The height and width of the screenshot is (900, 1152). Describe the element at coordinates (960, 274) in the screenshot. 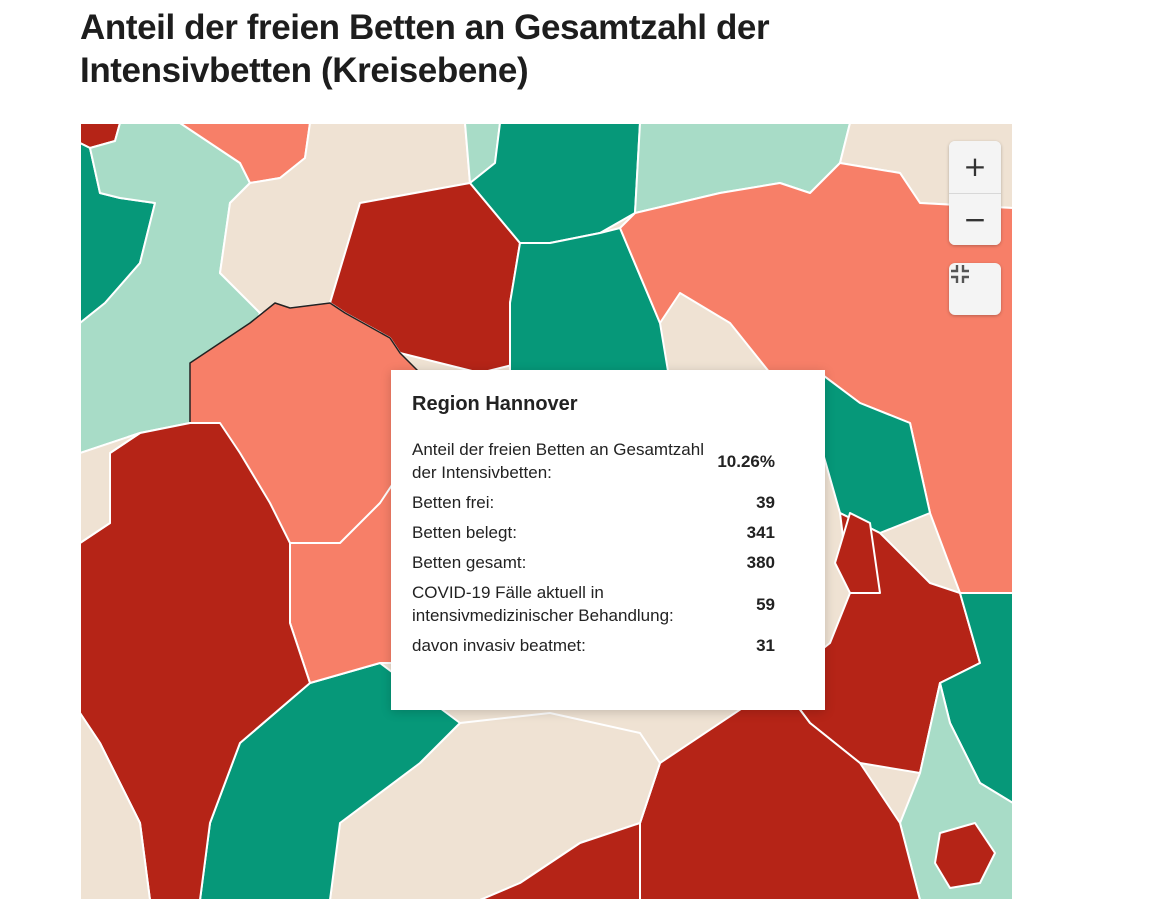

I see `fullscreen-exit-icon` at that location.